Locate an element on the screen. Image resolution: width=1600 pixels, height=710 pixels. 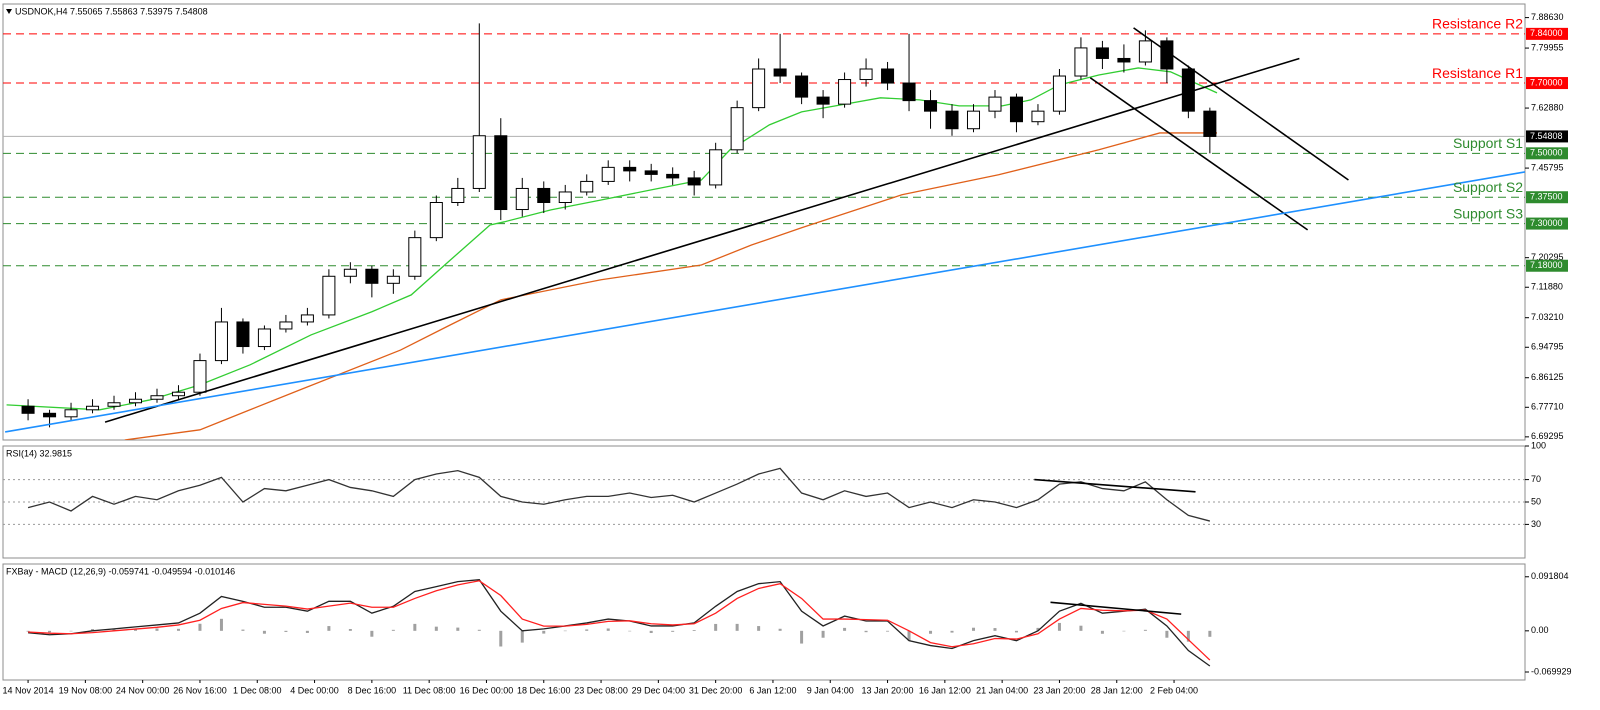
x-tick-label: 16 Dec 00:00 is located at coordinates (487, 690).